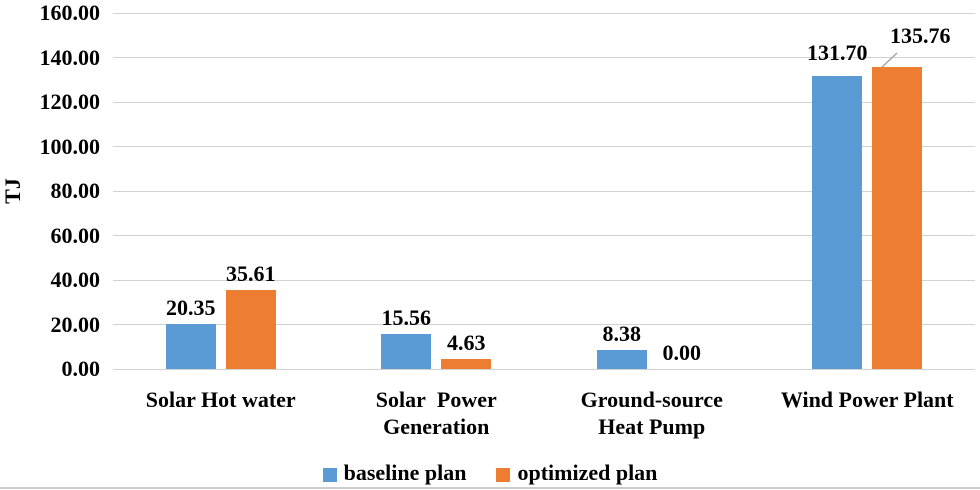 This screenshot has width=980, height=490. Describe the element at coordinates (651, 413) in the screenshot. I see `x-axis-label-ground-source: Ground-source Heat Pump` at that location.